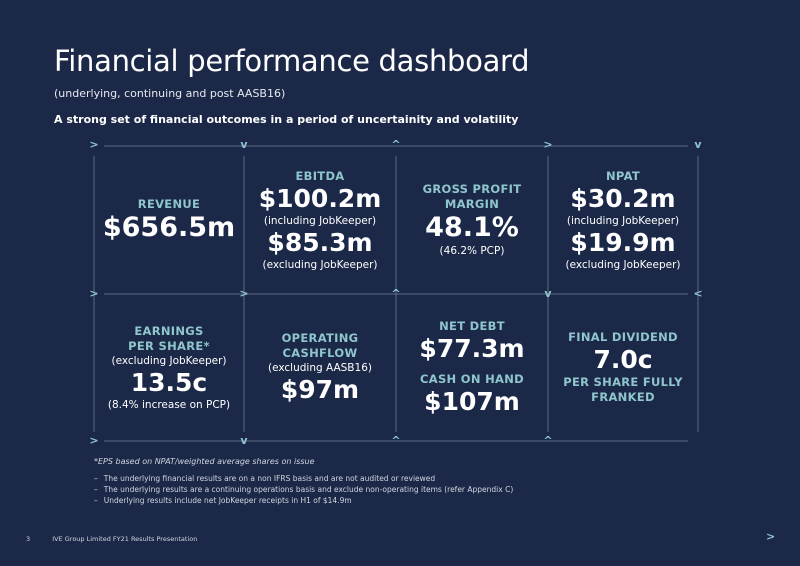  What do you see at coordinates (320, 389) in the screenshot?
I see `ocf-value: $97m` at bounding box center [320, 389].